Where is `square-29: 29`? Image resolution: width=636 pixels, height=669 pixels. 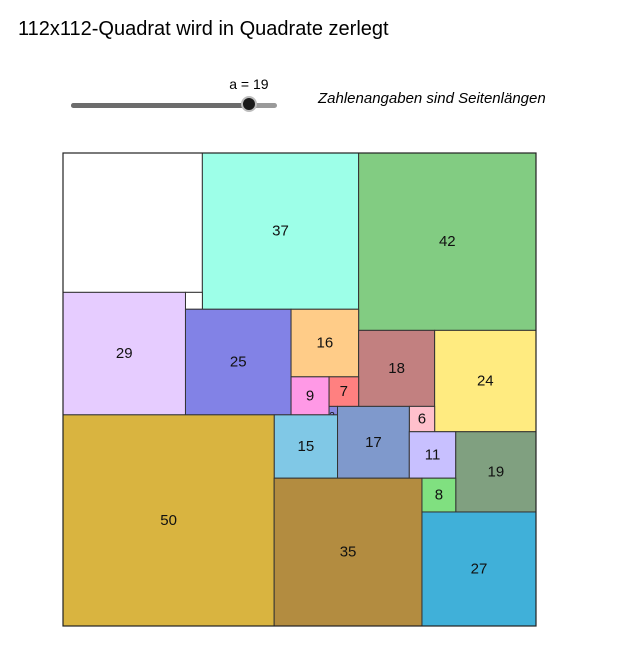
square-29: 29 is located at coordinates (124, 353).